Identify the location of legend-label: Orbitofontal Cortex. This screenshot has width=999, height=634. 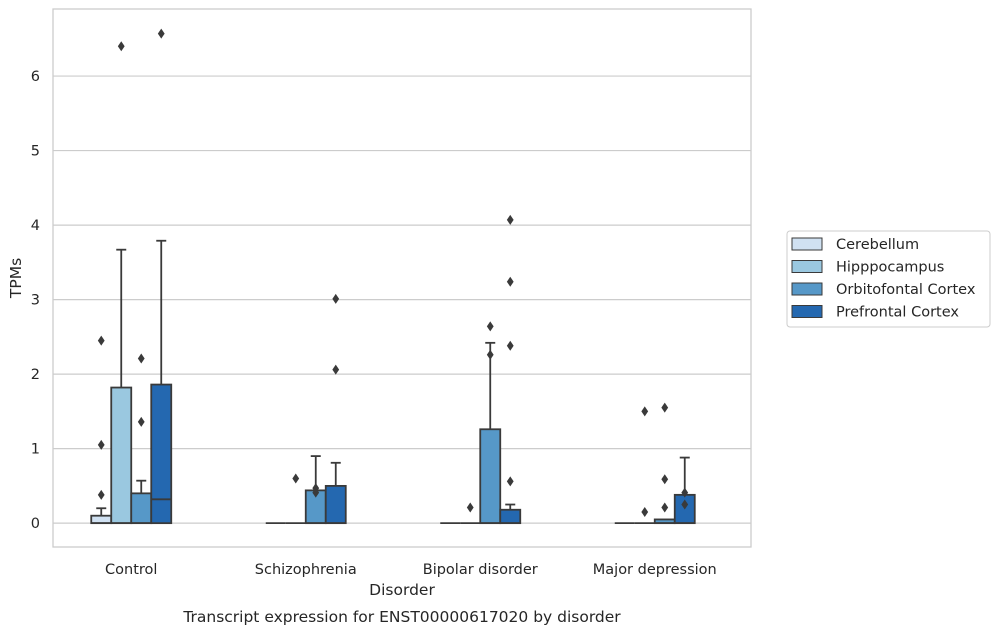
(906, 290).